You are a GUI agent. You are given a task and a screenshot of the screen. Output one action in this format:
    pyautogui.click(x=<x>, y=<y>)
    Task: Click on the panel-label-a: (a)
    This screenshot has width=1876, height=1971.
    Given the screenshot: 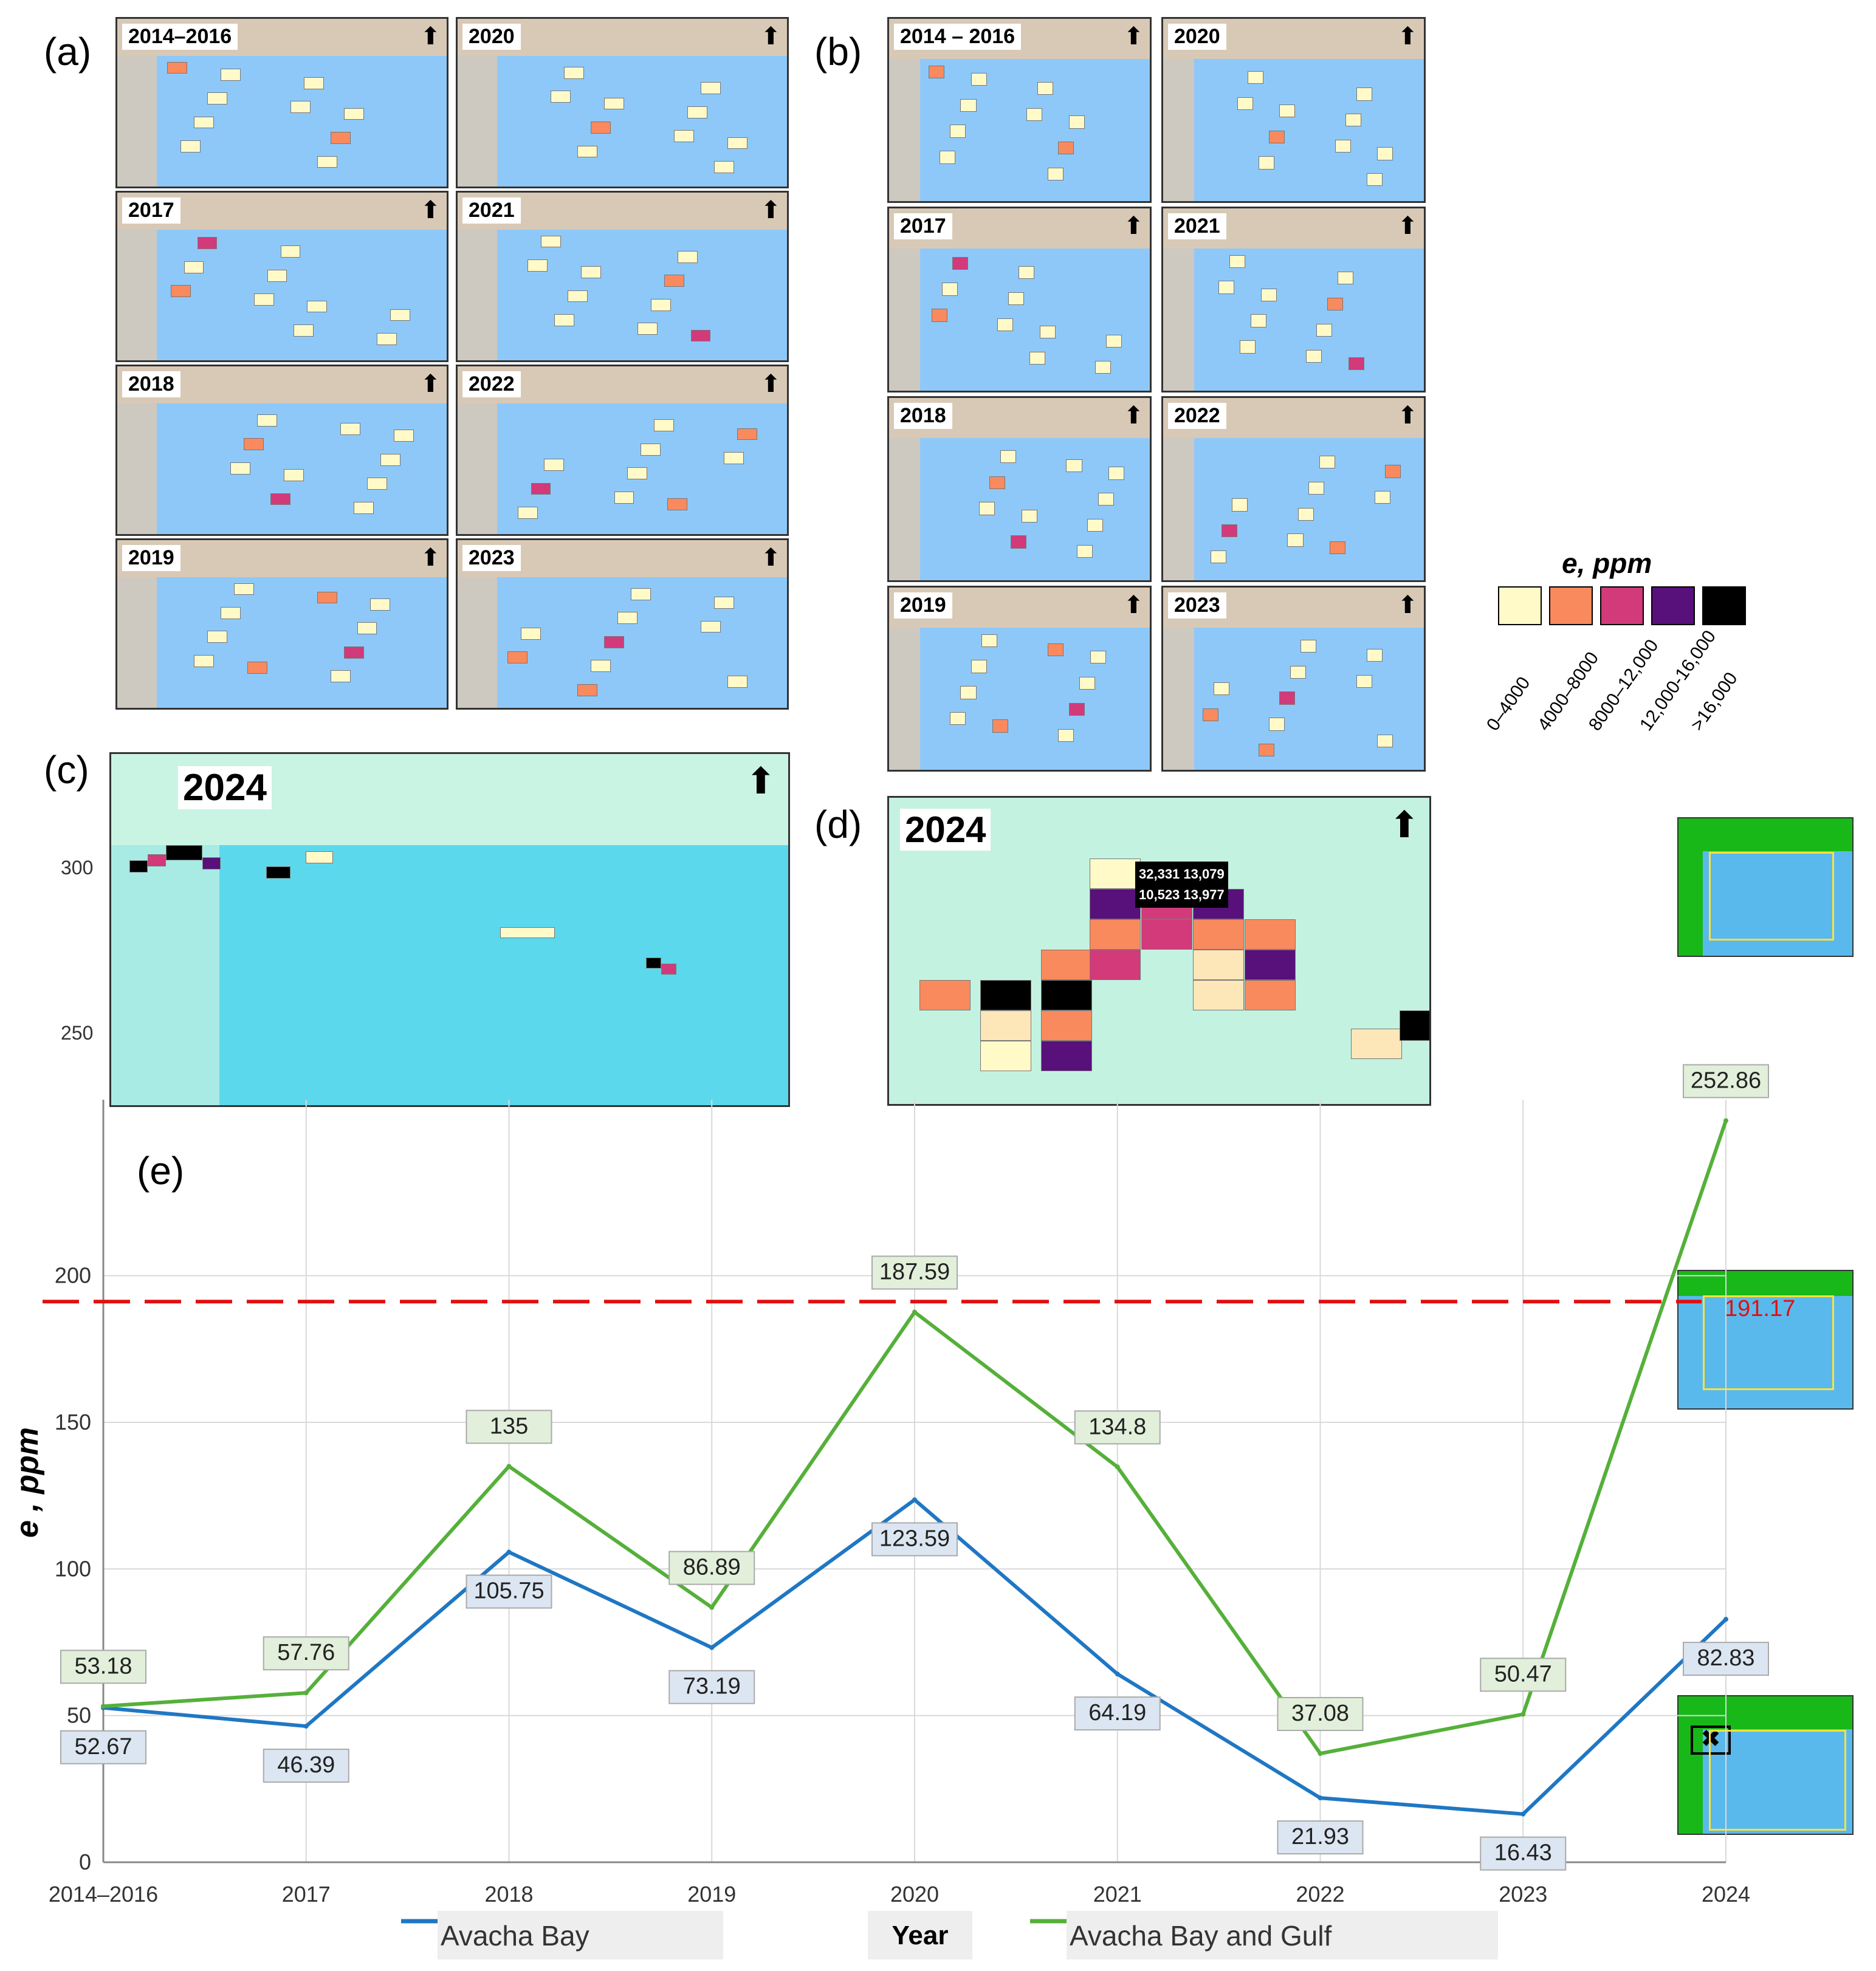 What is the action you would take?
    pyautogui.click(x=68, y=52)
    